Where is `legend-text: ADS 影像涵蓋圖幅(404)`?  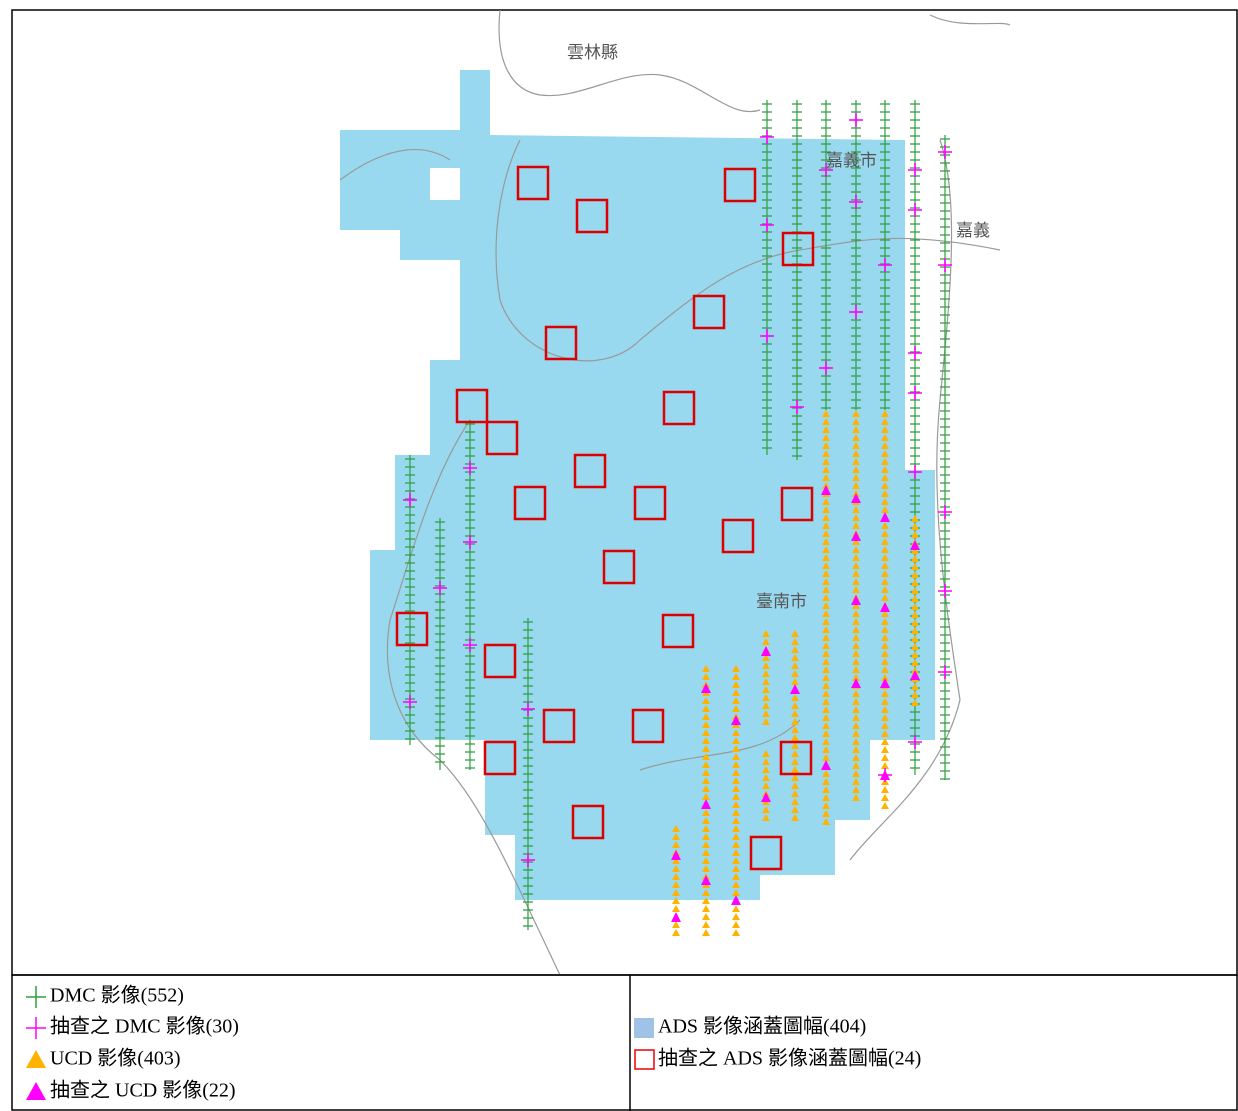 legend-text: ADS 影像涵蓋圖幅(404) is located at coordinates (762, 1026).